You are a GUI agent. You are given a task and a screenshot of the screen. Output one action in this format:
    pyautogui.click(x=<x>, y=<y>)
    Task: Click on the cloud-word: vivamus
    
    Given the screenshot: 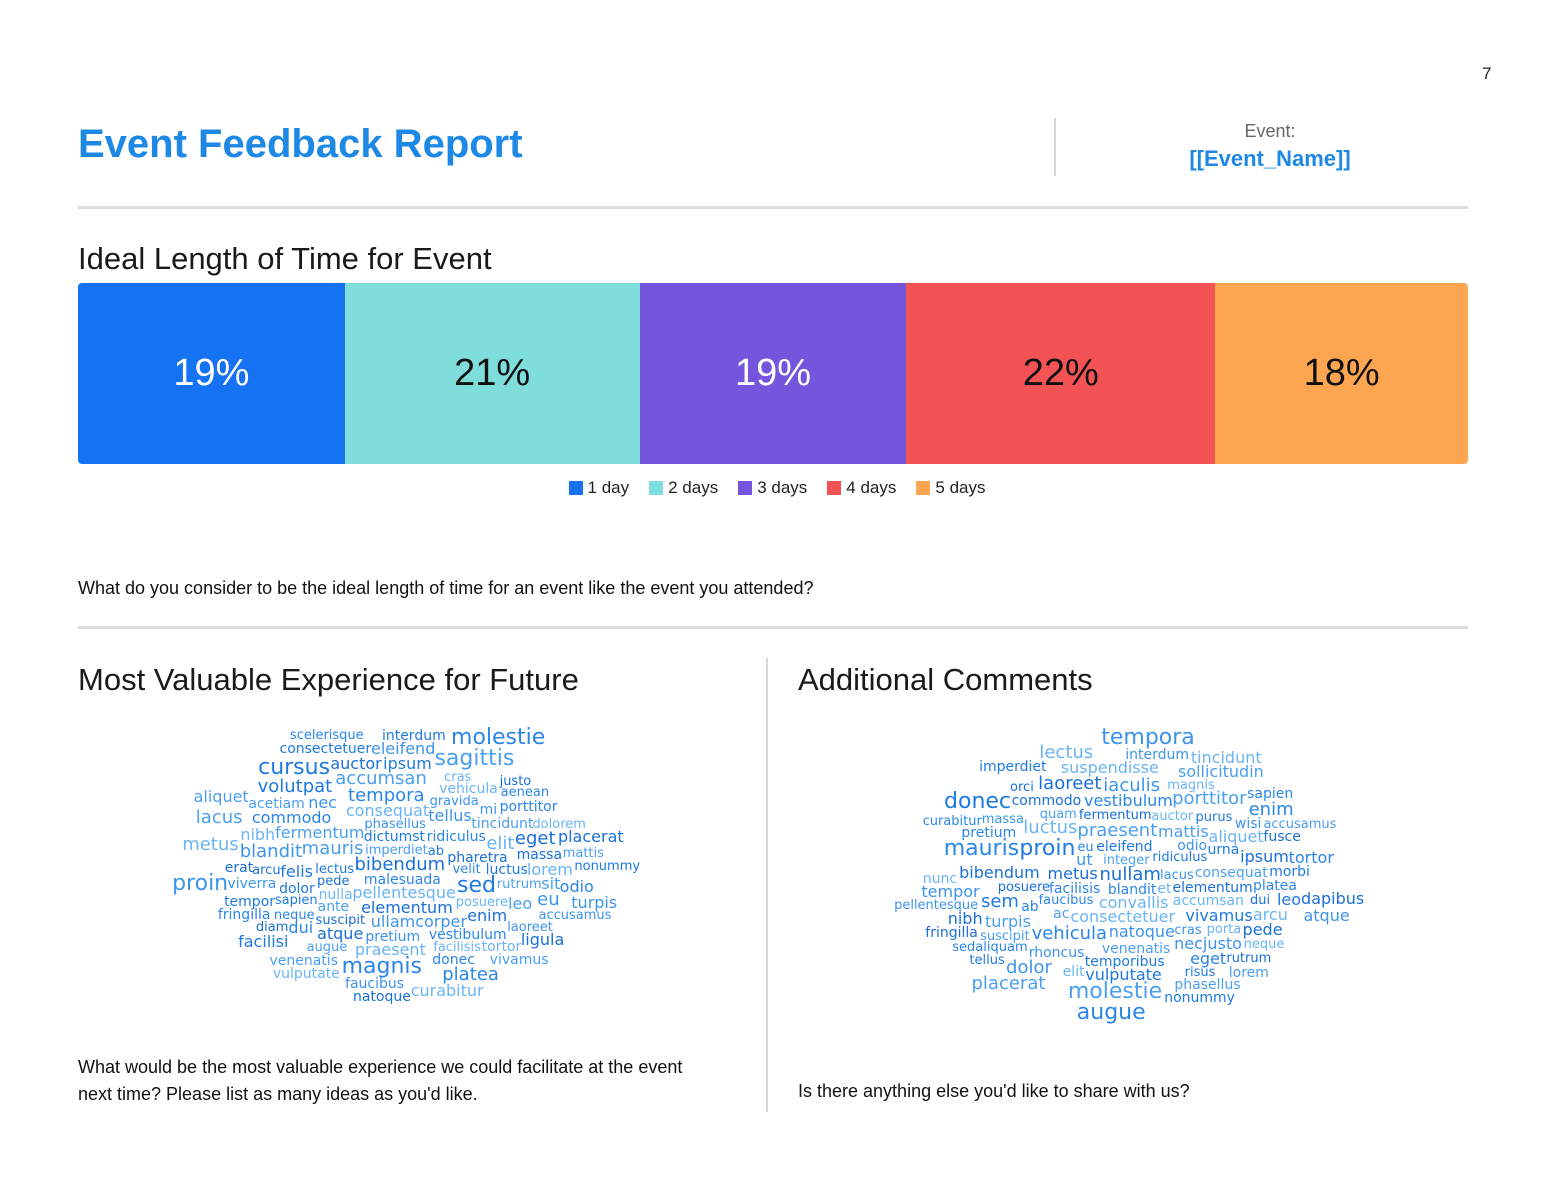 What is the action you would take?
    pyautogui.click(x=519, y=959)
    